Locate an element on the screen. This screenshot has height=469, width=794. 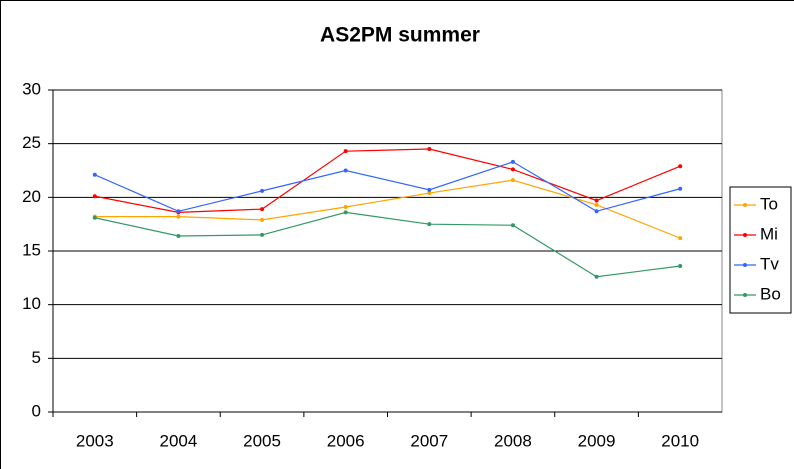
legend-label: To is located at coordinates (769, 203).